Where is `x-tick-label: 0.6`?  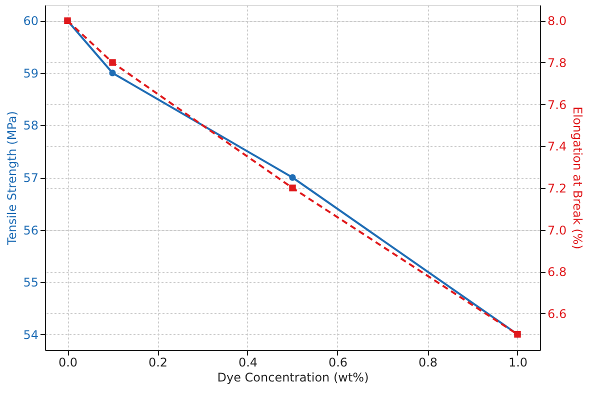
x-tick-label: 0.6 is located at coordinates (338, 363).